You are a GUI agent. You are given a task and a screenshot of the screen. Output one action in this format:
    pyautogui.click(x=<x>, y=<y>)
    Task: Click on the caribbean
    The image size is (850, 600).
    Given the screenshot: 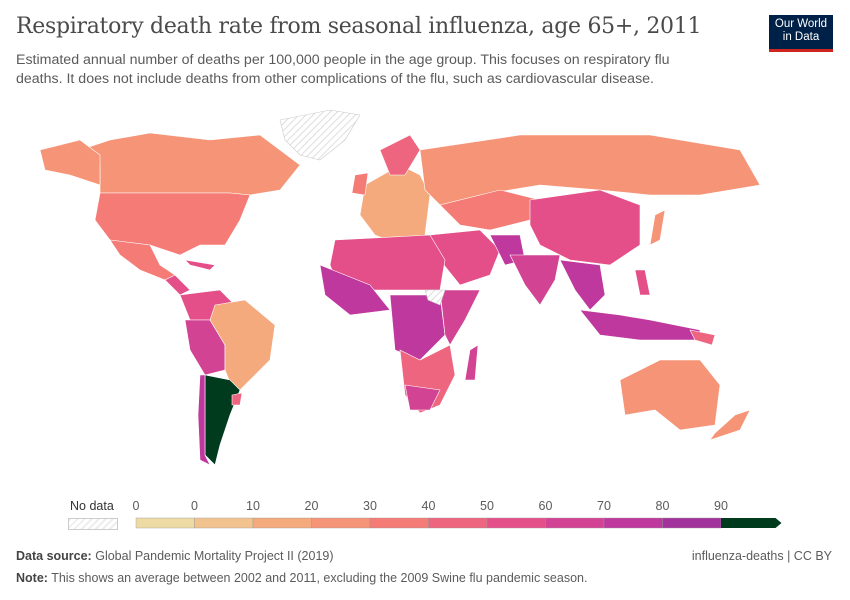 What is the action you would take?
    pyautogui.click(x=200, y=265)
    